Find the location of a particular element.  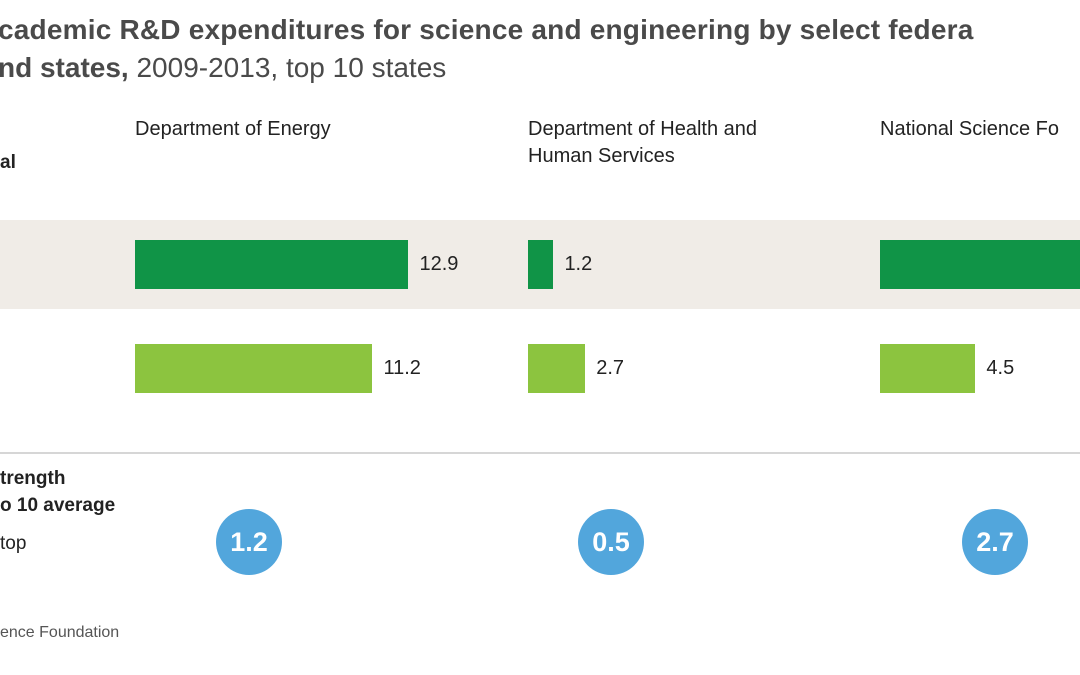

strength-label-line1: trength is located at coordinates (33, 478).